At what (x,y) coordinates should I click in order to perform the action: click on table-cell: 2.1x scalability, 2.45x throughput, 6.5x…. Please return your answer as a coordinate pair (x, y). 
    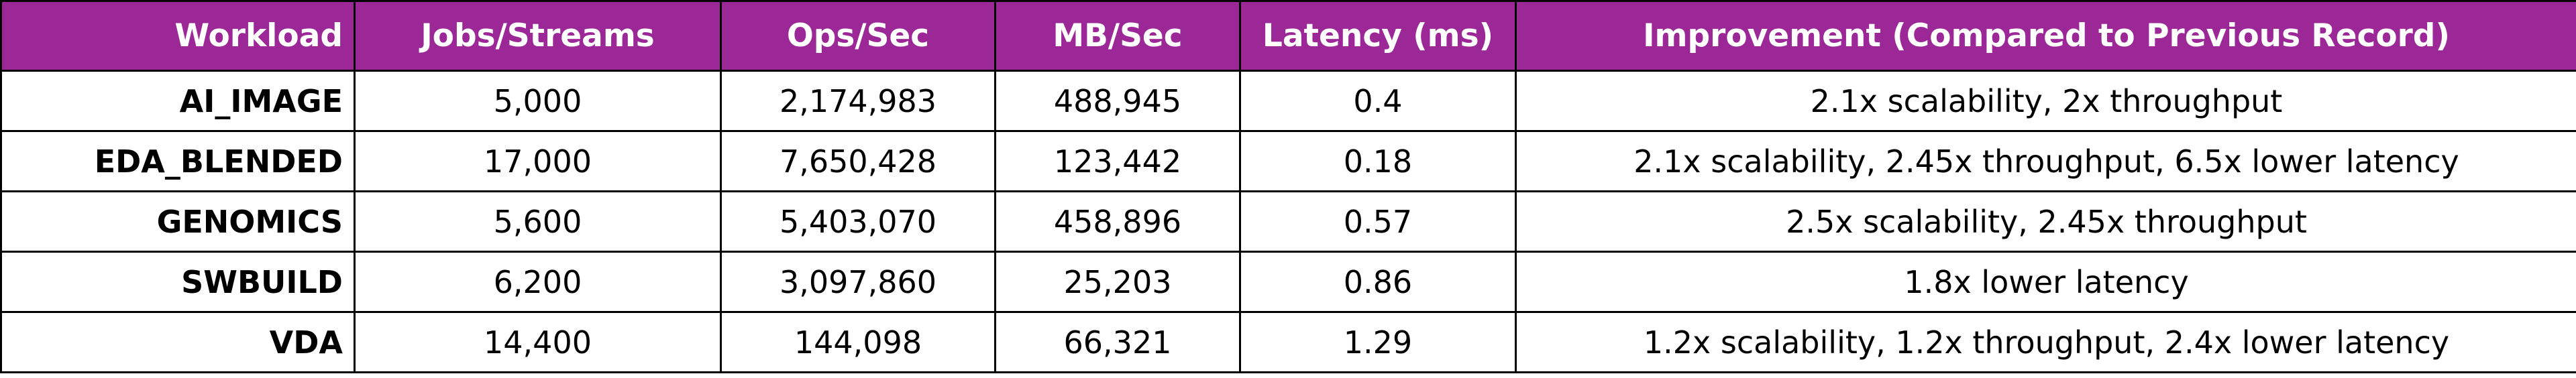
    Looking at the image, I should click on (2045, 161).